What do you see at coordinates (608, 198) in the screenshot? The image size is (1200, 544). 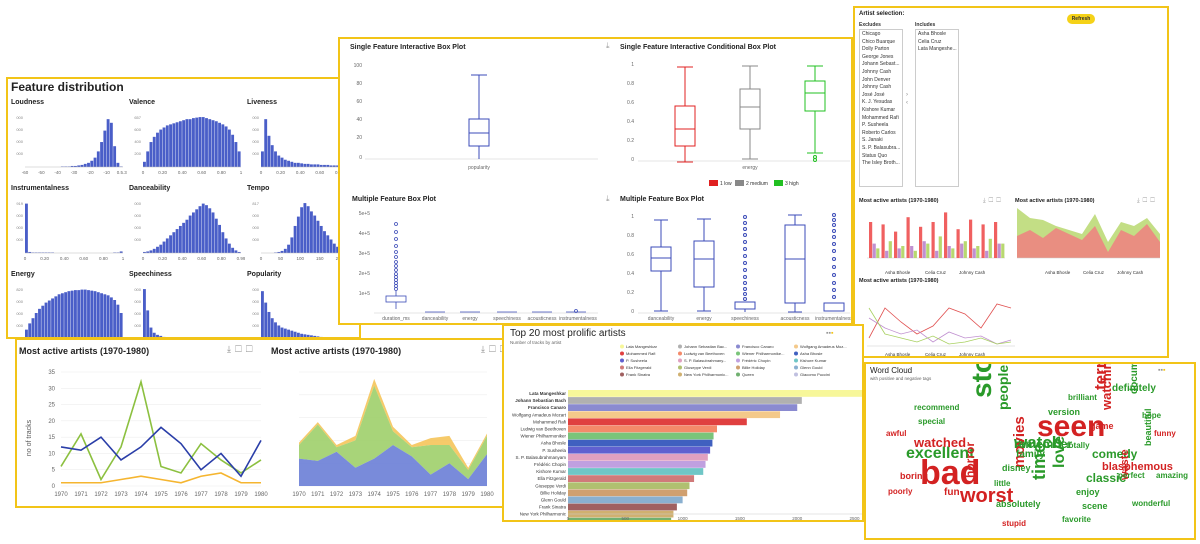 I see `download-icon-2: ⤓` at bounding box center [608, 198].